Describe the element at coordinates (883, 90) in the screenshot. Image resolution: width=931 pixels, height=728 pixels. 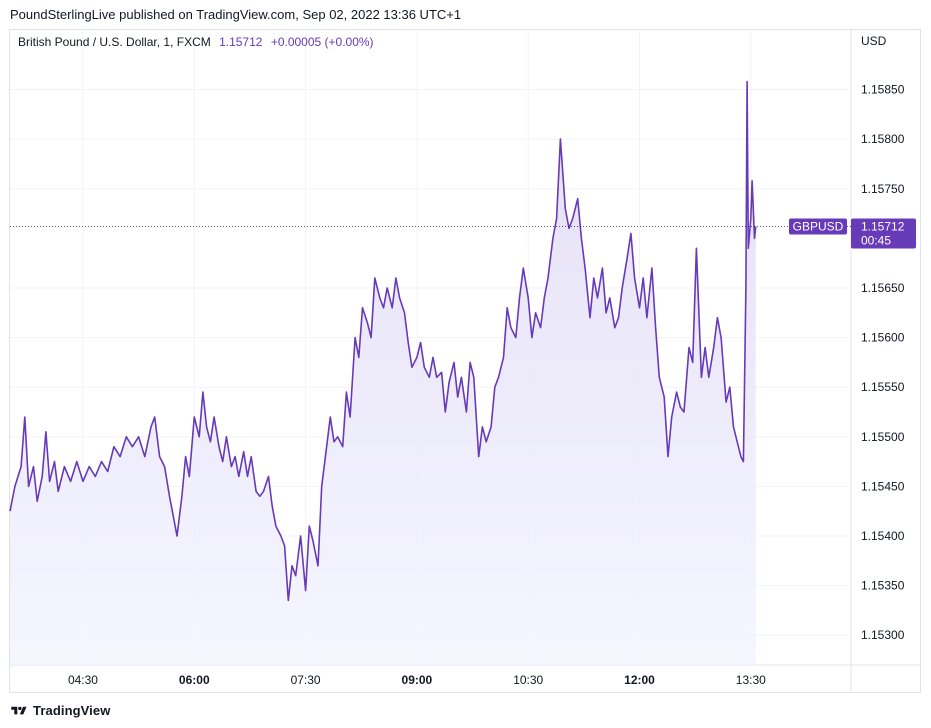
I see `y-tick-label: 1.15850` at that location.